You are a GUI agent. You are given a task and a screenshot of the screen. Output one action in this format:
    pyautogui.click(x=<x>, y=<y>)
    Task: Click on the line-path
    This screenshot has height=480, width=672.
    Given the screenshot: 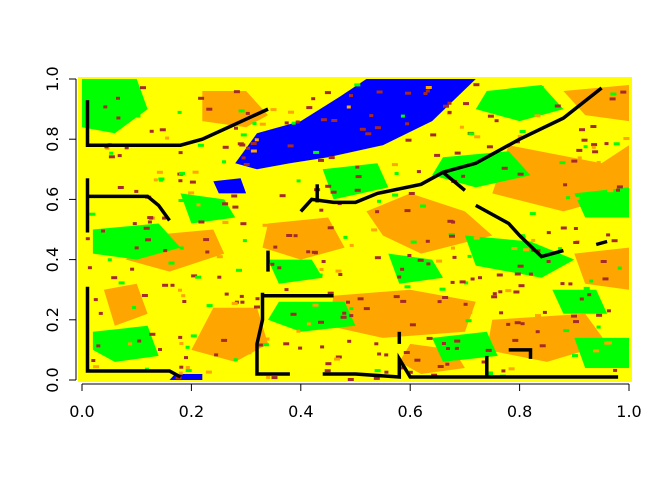 What is the action you would take?
    pyautogui.click(x=177, y=123)
    